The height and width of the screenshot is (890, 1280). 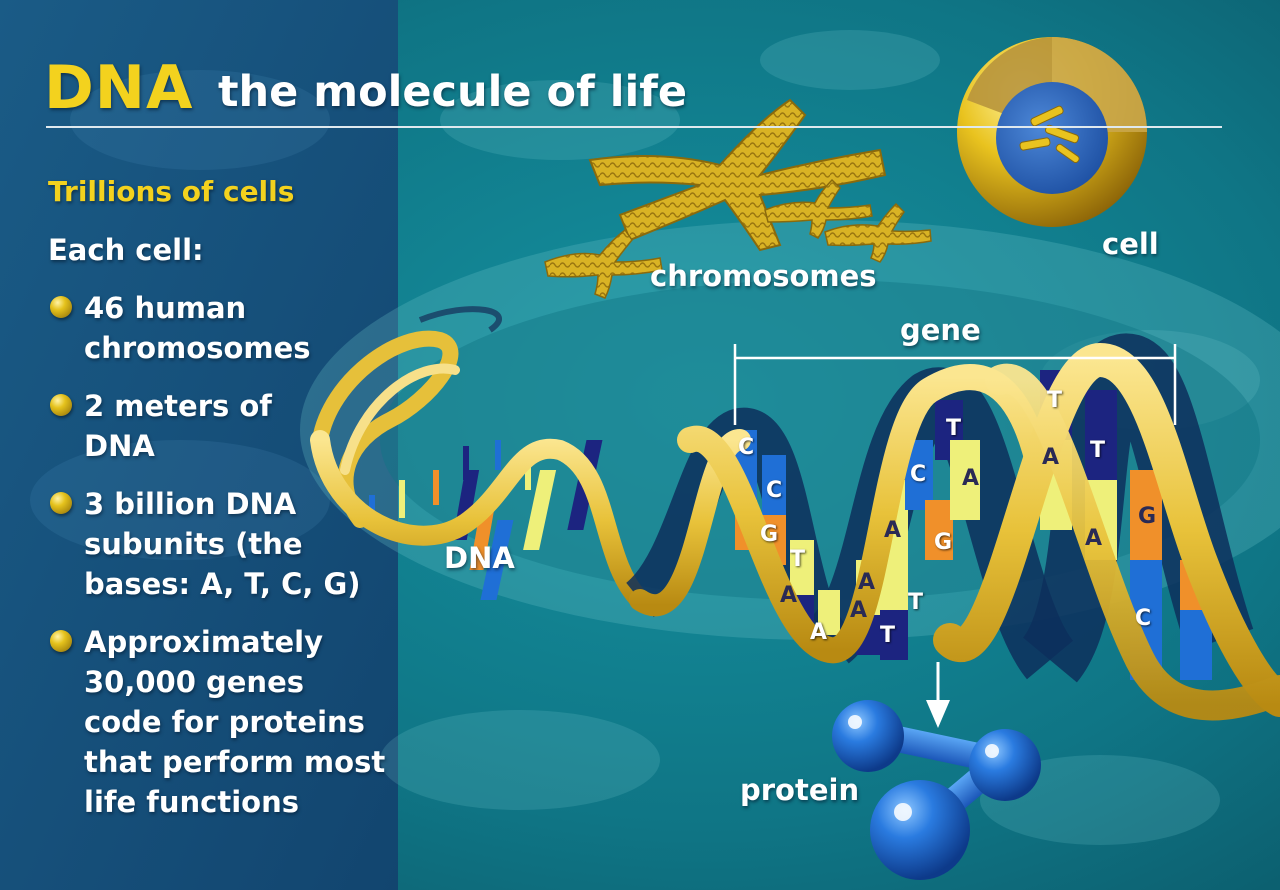 I want to click on list-item-line: 30,000 genes, so click(x=194, y=682).